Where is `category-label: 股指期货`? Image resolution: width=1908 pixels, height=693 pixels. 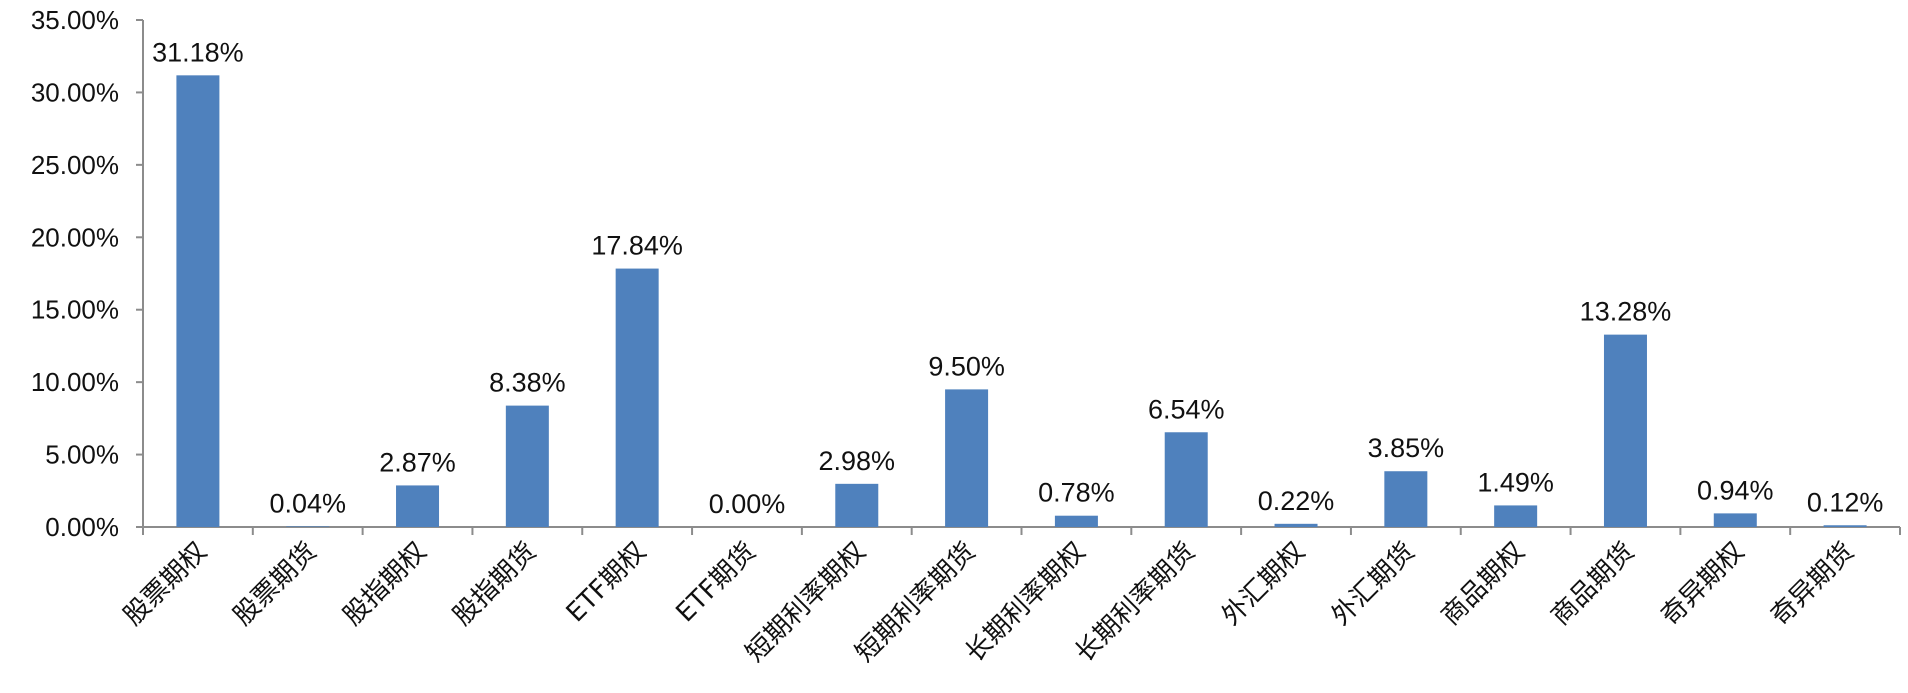
category-label: 股指期货 is located at coordinates (495, 584).